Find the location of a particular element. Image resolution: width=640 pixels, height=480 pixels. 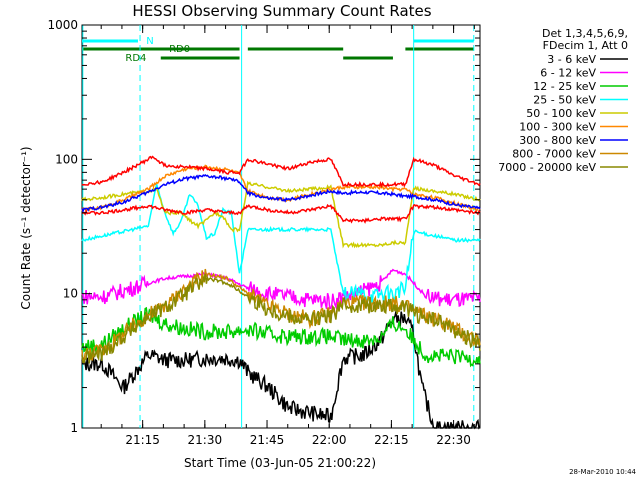

legend-header-line-2: FDecim 1, Att 0 is located at coordinates (585, 45).